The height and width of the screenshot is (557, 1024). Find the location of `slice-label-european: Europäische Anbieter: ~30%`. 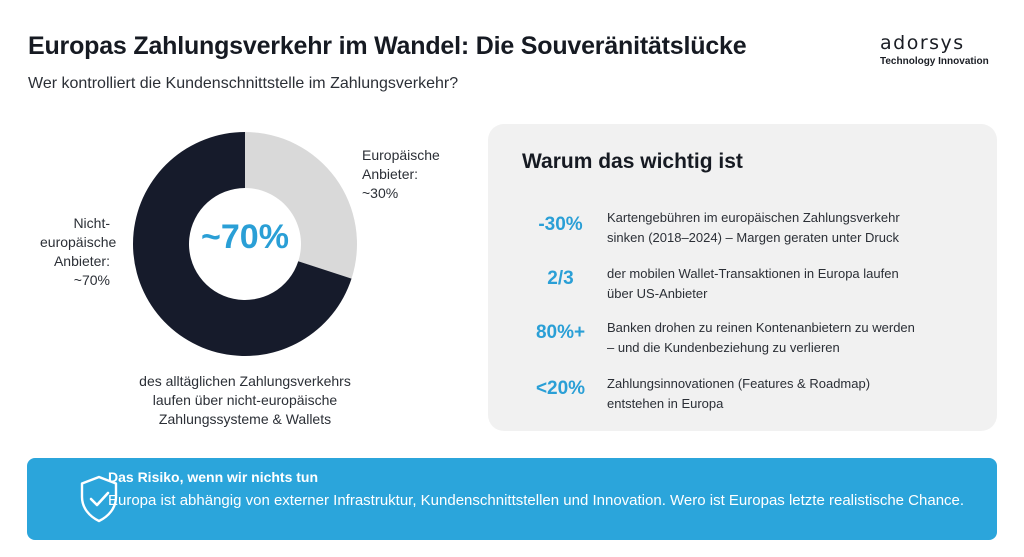

slice-label-european: Europäische Anbieter: ~30% is located at coordinates (401, 174).